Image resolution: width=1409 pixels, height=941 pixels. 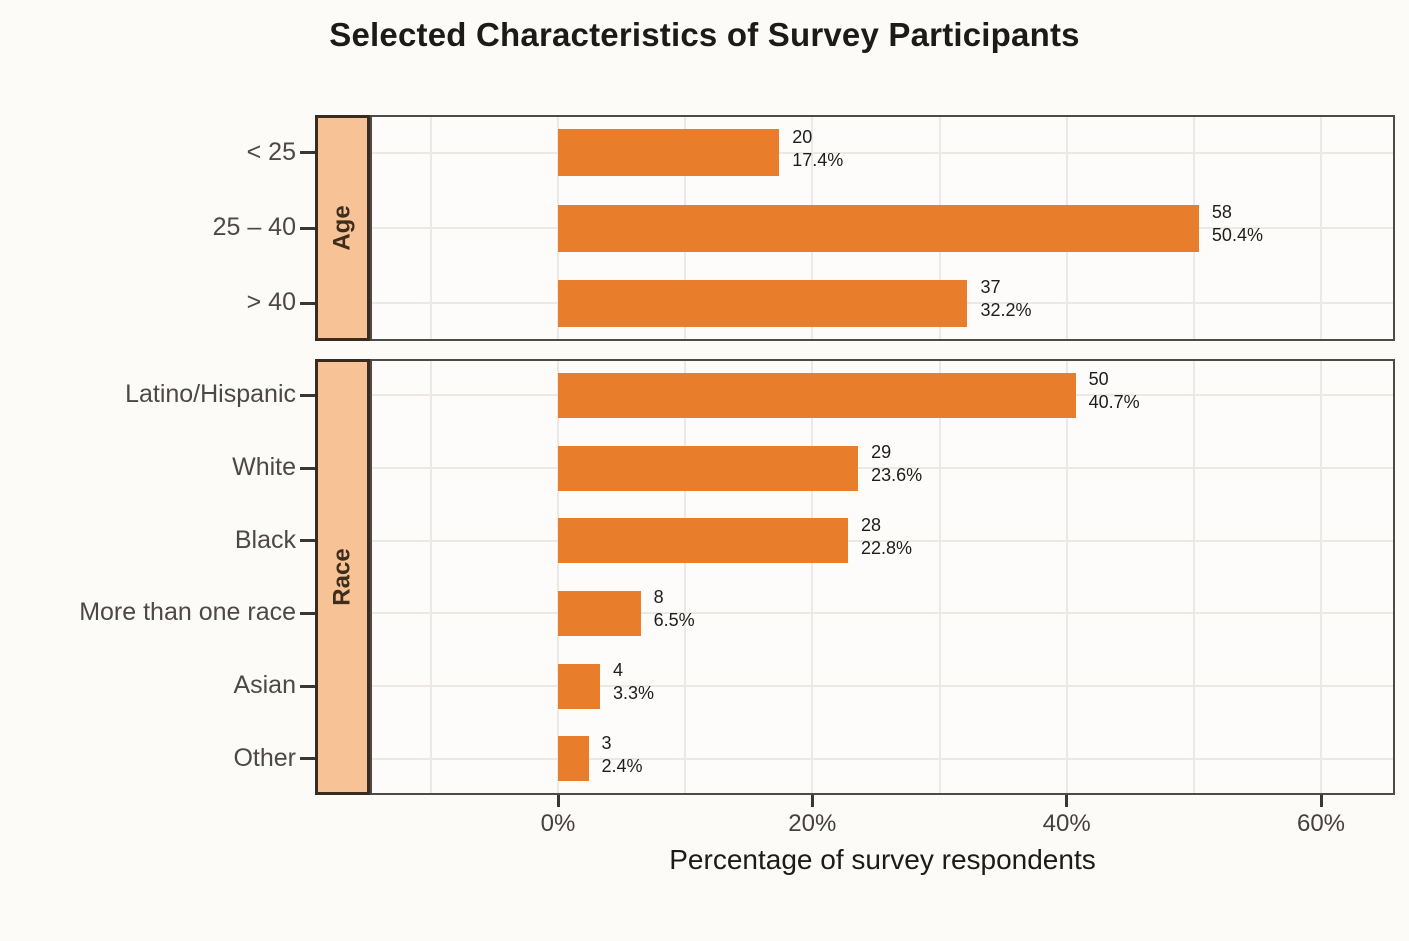 What do you see at coordinates (210, 394) in the screenshot?
I see `y-axis-label-latino-hispanic: Latino/Hispanic` at bounding box center [210, 394].